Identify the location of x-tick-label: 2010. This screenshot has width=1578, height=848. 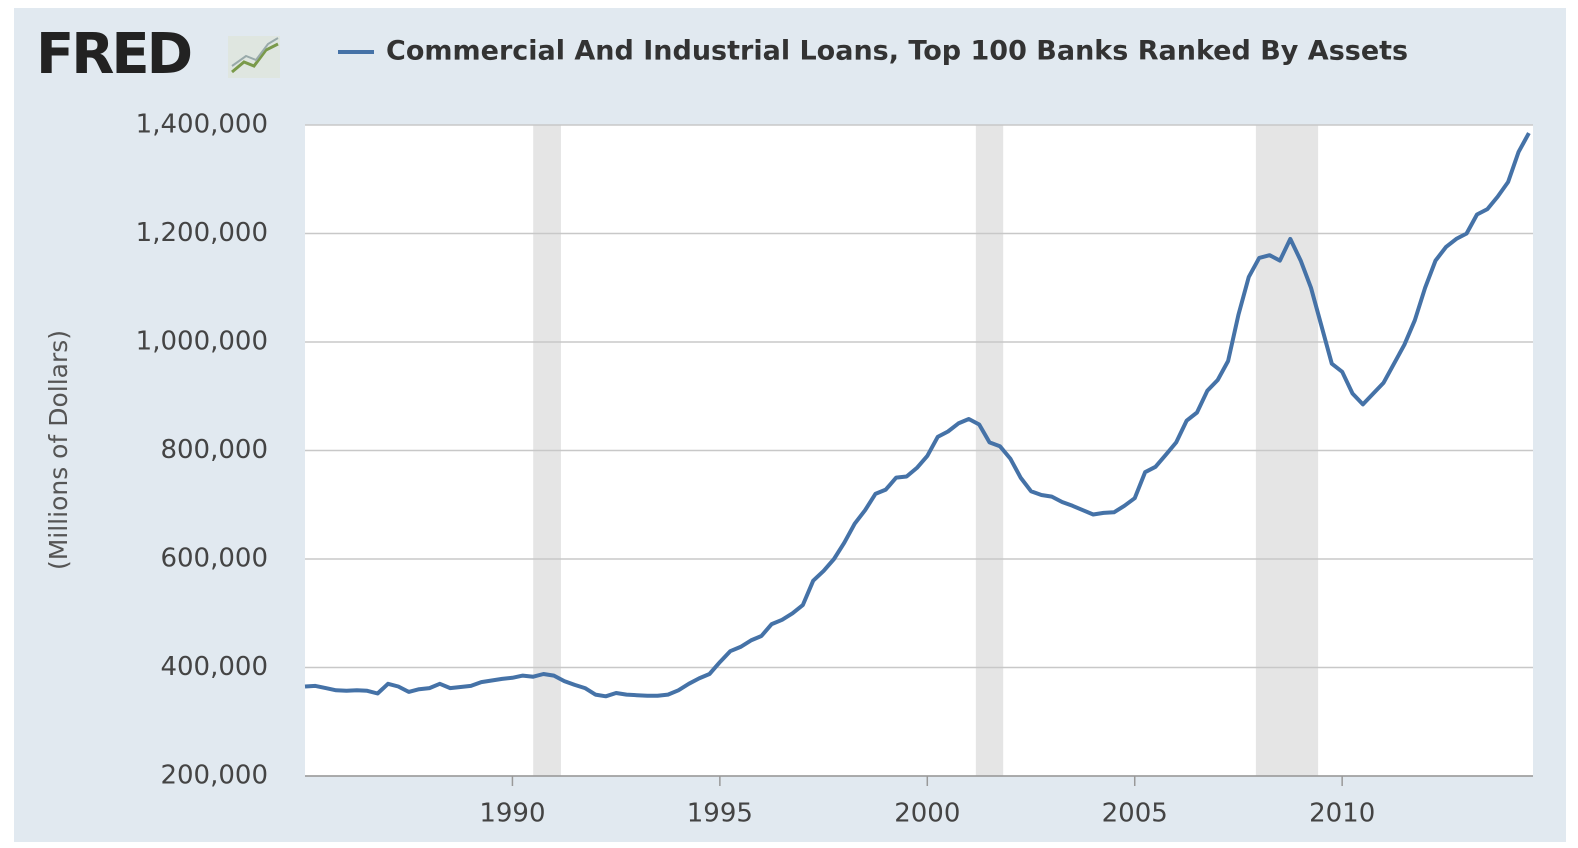
(1342, 814).